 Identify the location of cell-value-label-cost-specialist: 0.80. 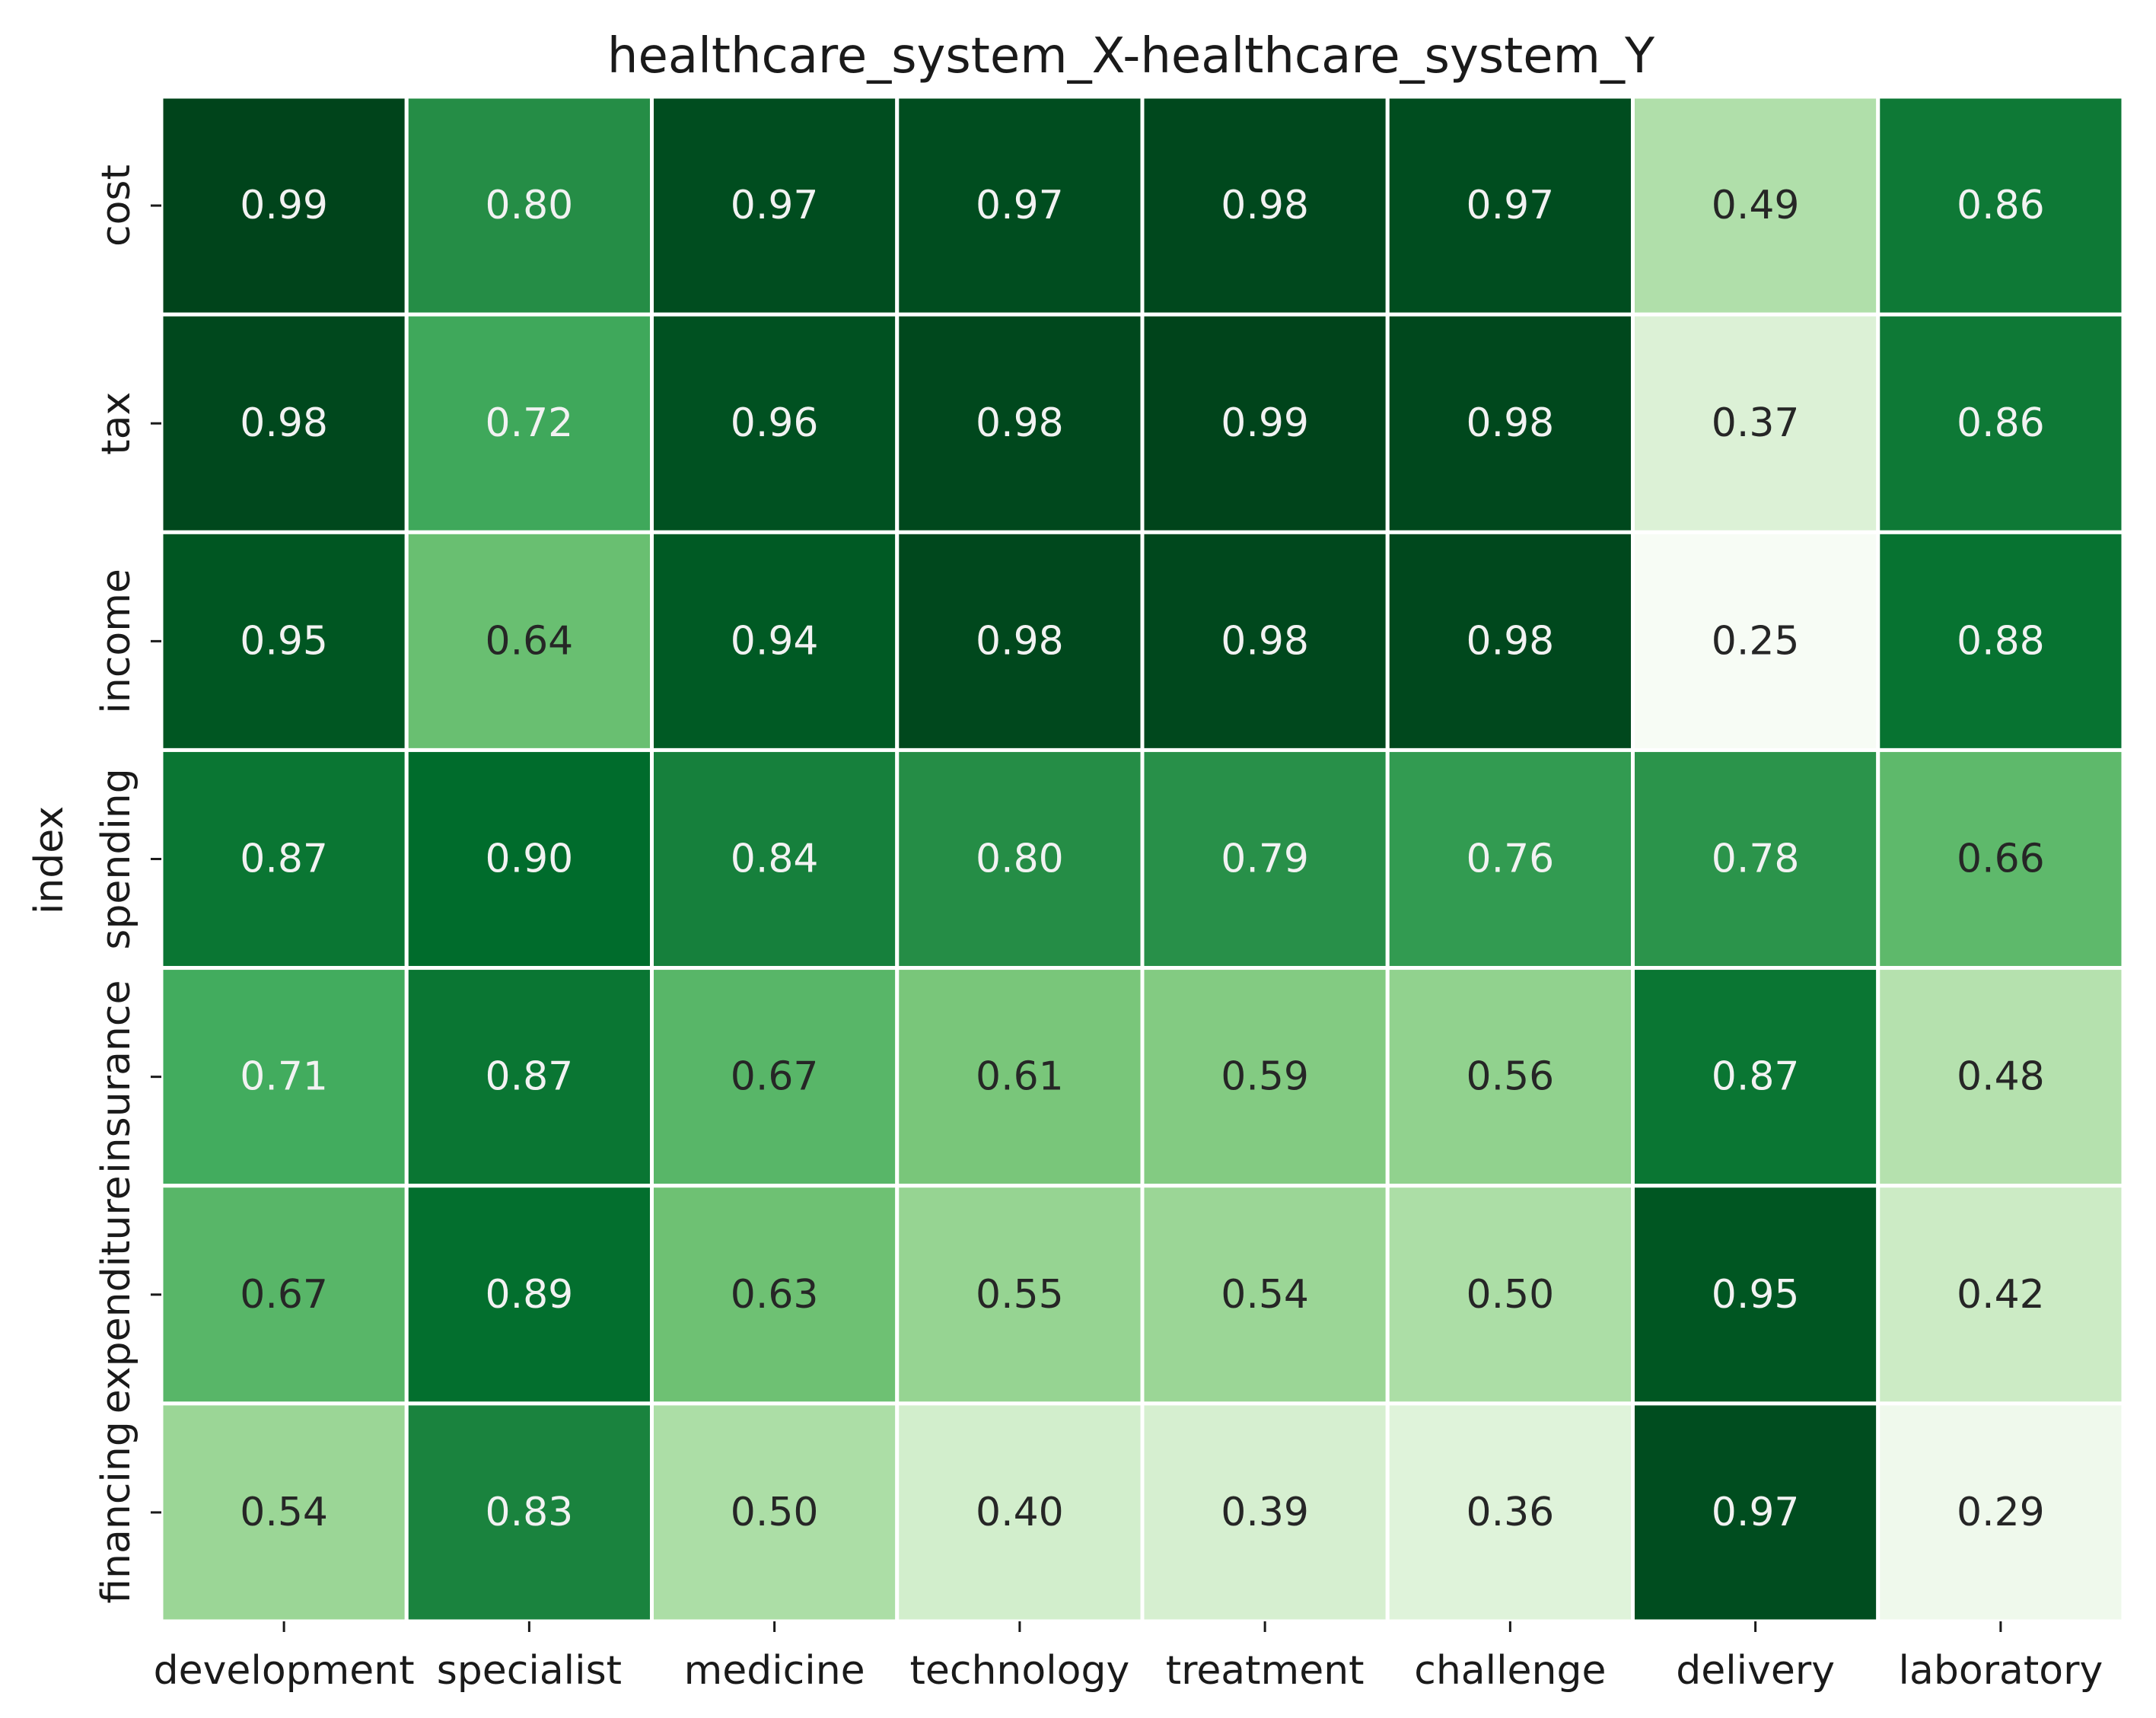
(529, 205).